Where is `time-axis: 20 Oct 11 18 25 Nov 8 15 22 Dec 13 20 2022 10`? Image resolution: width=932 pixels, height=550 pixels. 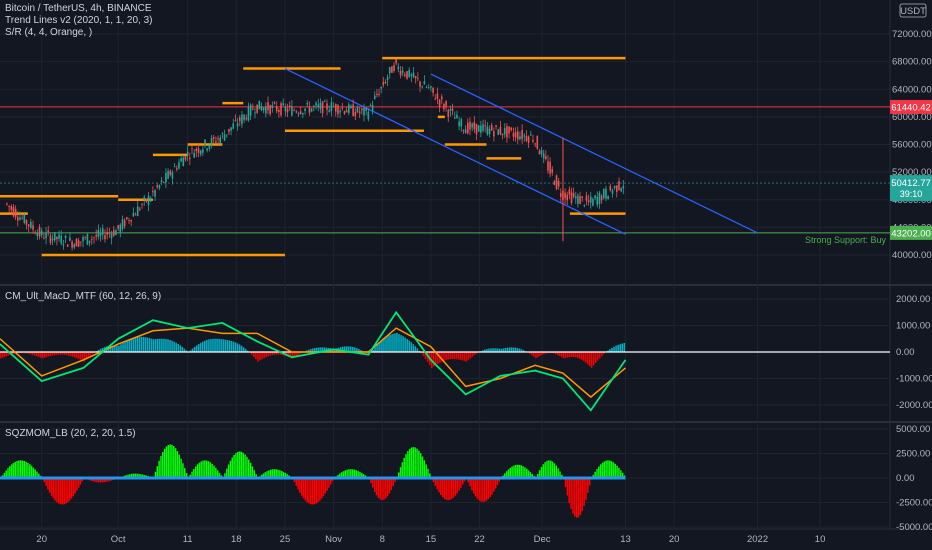 time-axis: 20 Oct 11 18 25 Nov 8 15 22 Dec 13 20 2022 10 is located at coordinates (430, 539).